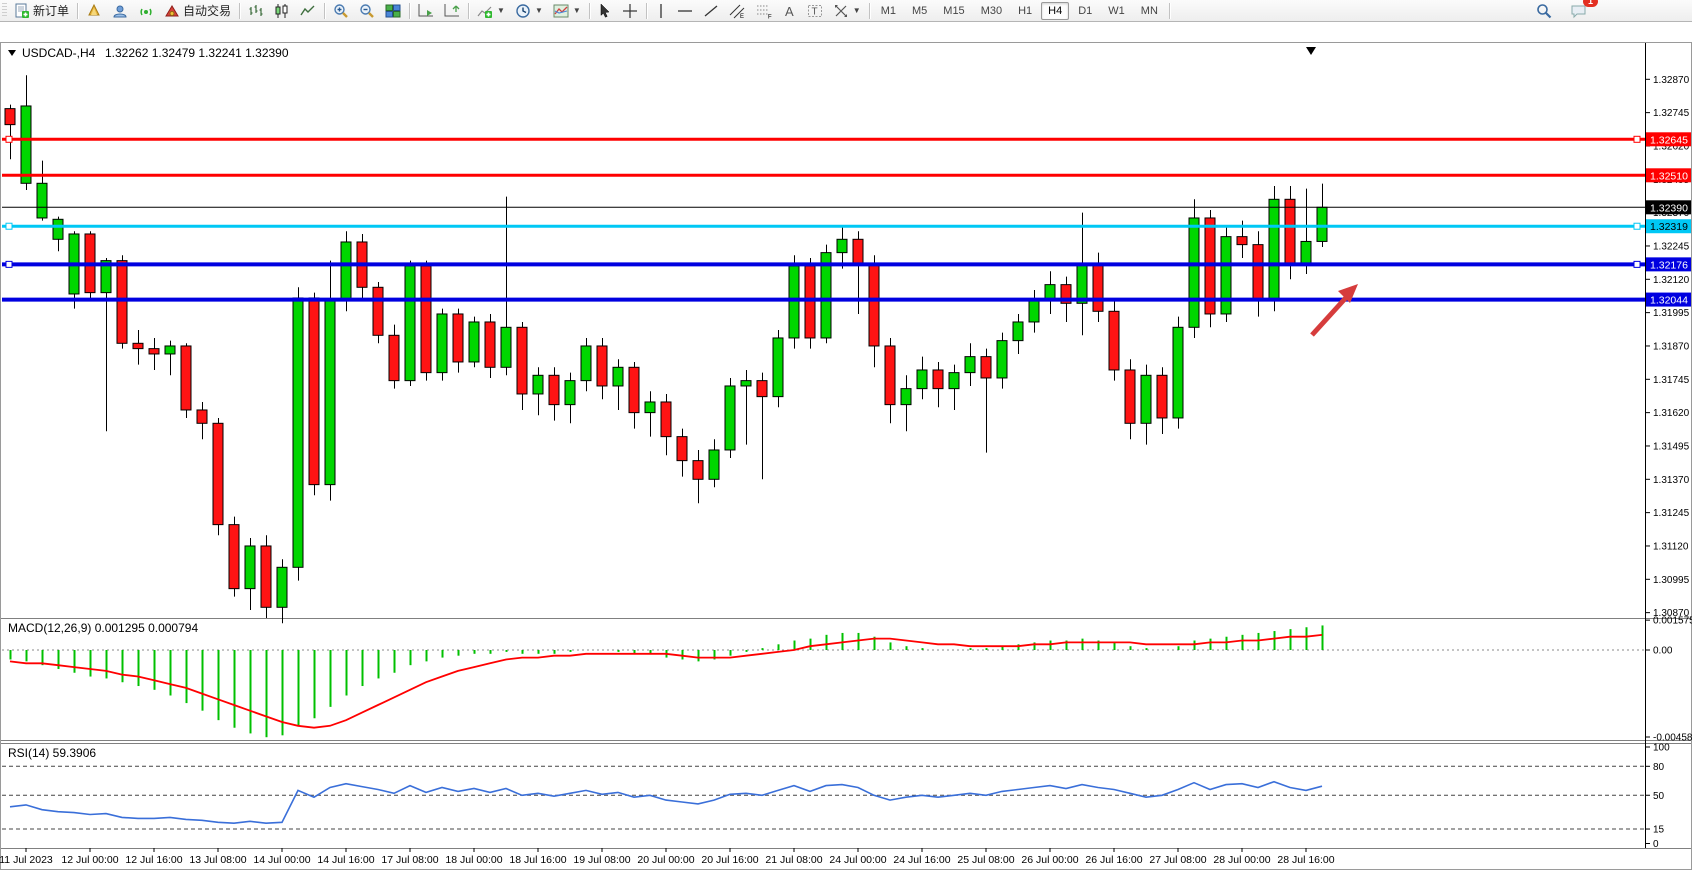 The height and width of the screenshot is (875, 1692). What do you see at coordinates (790, 11) in the screenshot?
I see `text-button: A` at bounding box center [790, 11].